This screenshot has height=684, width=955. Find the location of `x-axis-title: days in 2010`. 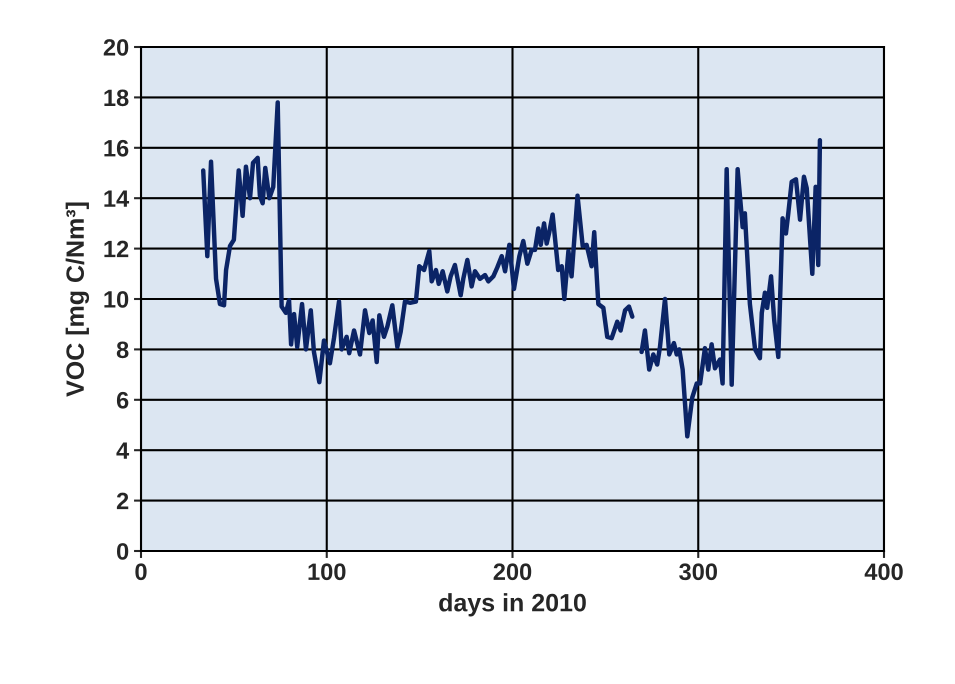

x-axis-title: days in 2010 is located at coordinates (512, 604).